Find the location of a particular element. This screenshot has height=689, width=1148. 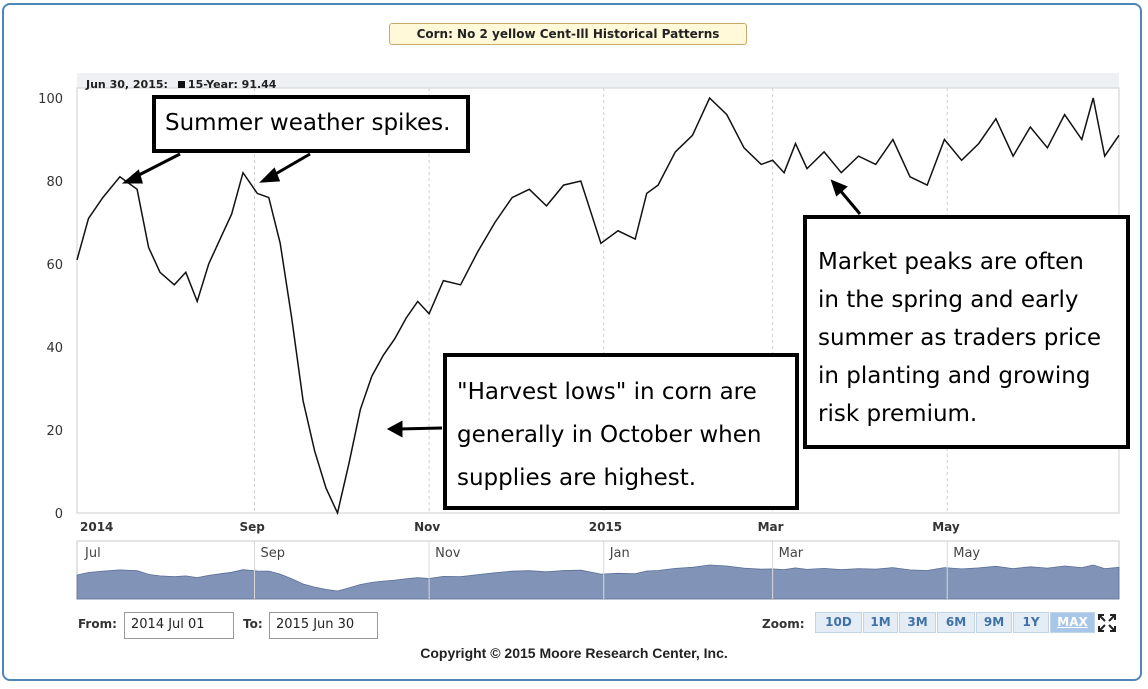

arrow-harvest is located at coordinates (420, 428).